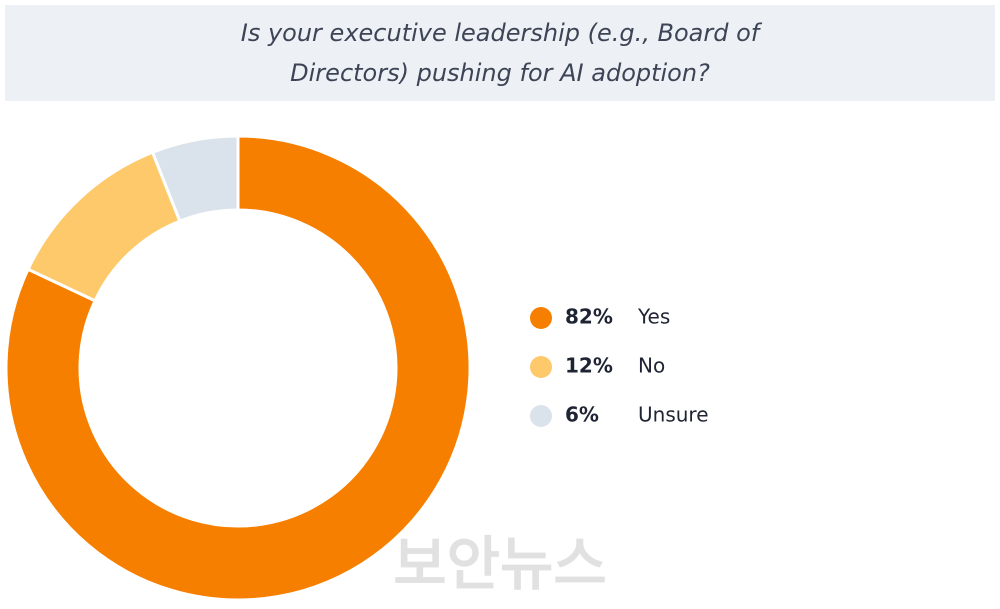 The image size is (1000, 609). What do you see at coordinates (582, 415) in the screenshot?
I see `legend-value: 6%` at bounding box center [582, 415].